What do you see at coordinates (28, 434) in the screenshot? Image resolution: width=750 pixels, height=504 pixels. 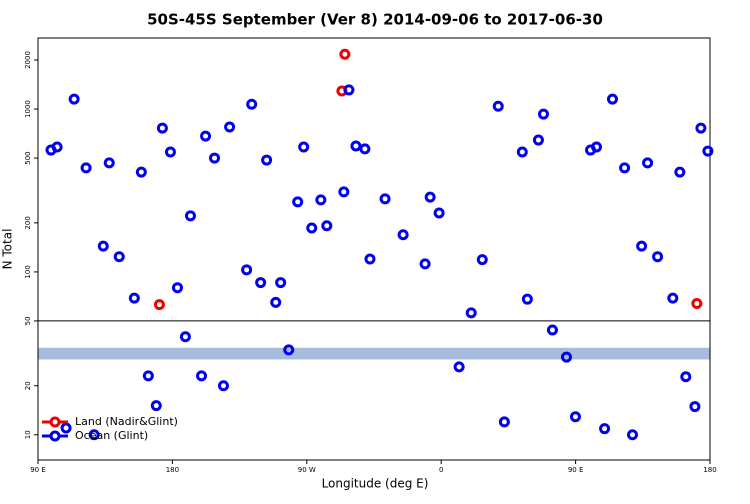 I see `y-tick-label: 10` at bounding box center [28, 434].